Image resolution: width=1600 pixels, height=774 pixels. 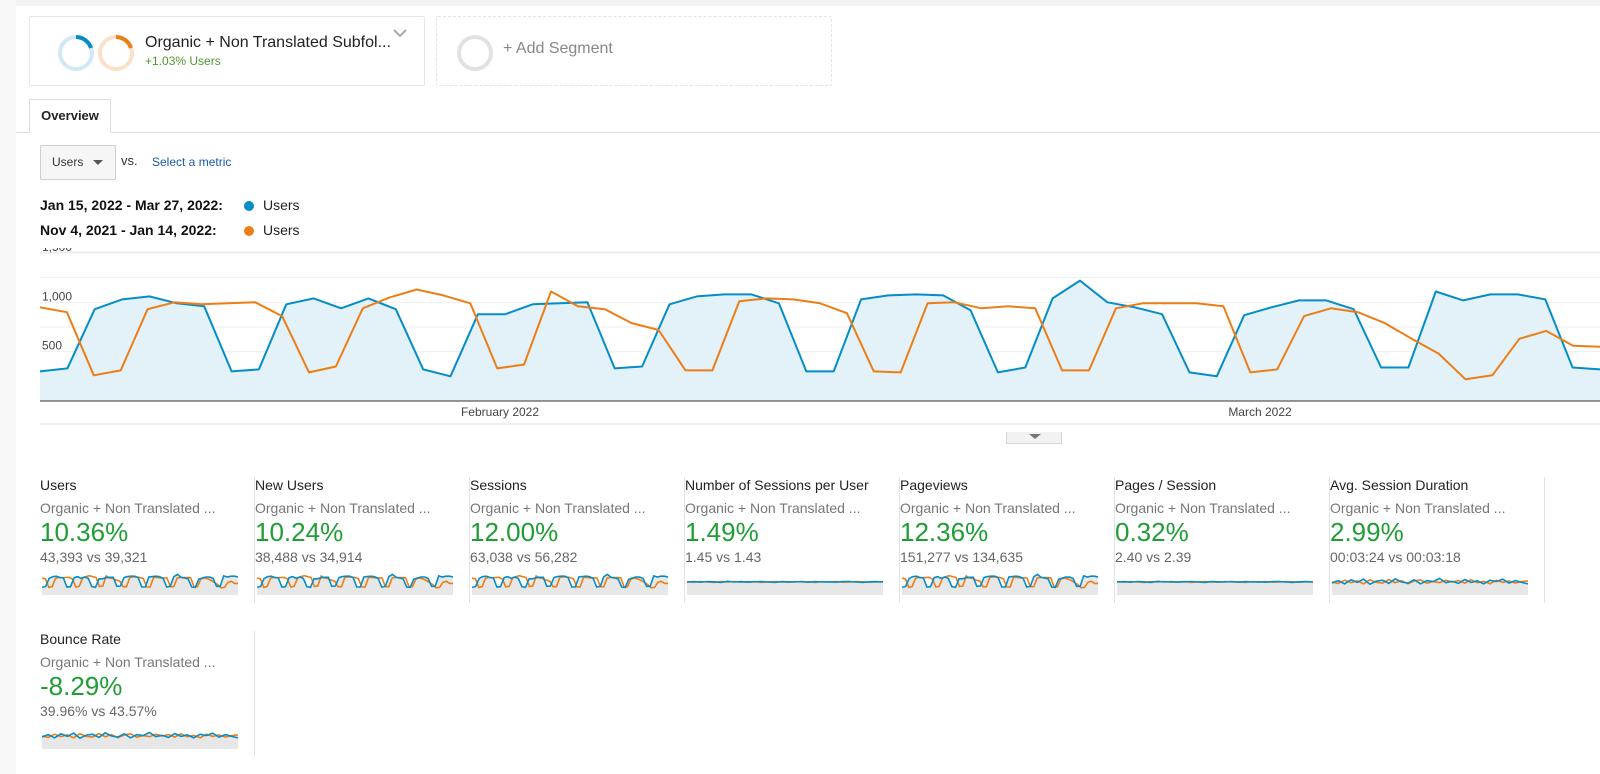 I want to click on caret-down-icon, so click(x=98, y=162).